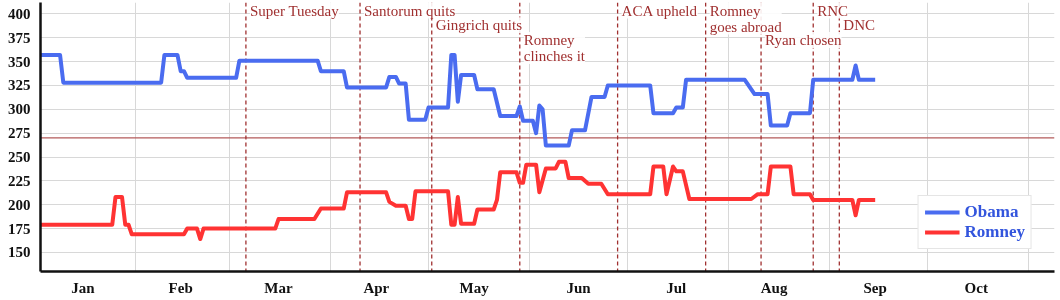 Image resolution: width=1060 pixels, height=300 pixels. Describe the element at coordinates (19, 85) in the screenshot. I see `y-tick-label: 325` at that location.